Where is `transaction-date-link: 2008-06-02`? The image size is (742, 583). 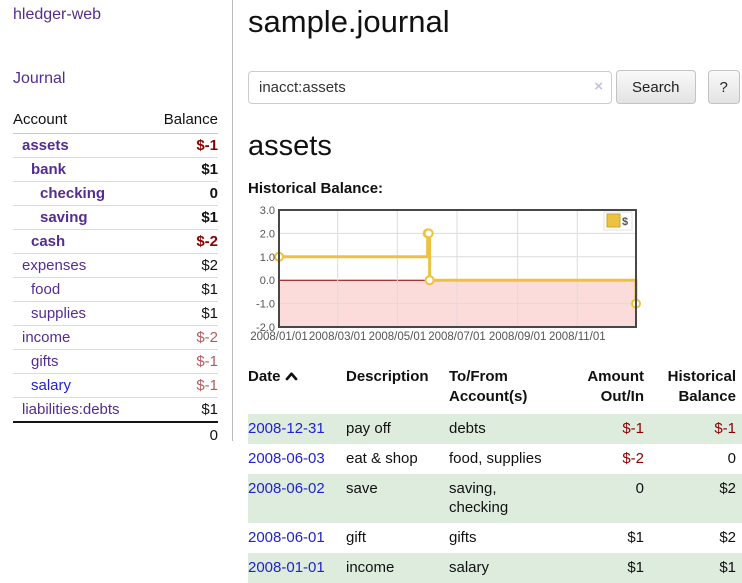
transaction-date-link: 2008-06-02 is located at coordinates (286, 488).